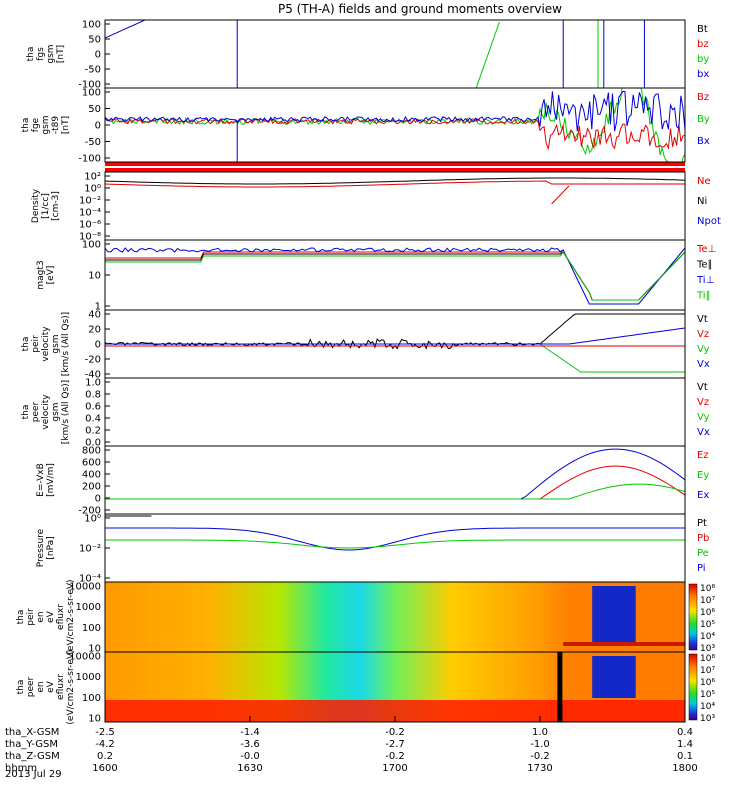 The image size is (750, 800). What do you see at coordinates (36, 124) in the screenshot?
I see `y-axis-label: fge` at bounding box center [36, 124].